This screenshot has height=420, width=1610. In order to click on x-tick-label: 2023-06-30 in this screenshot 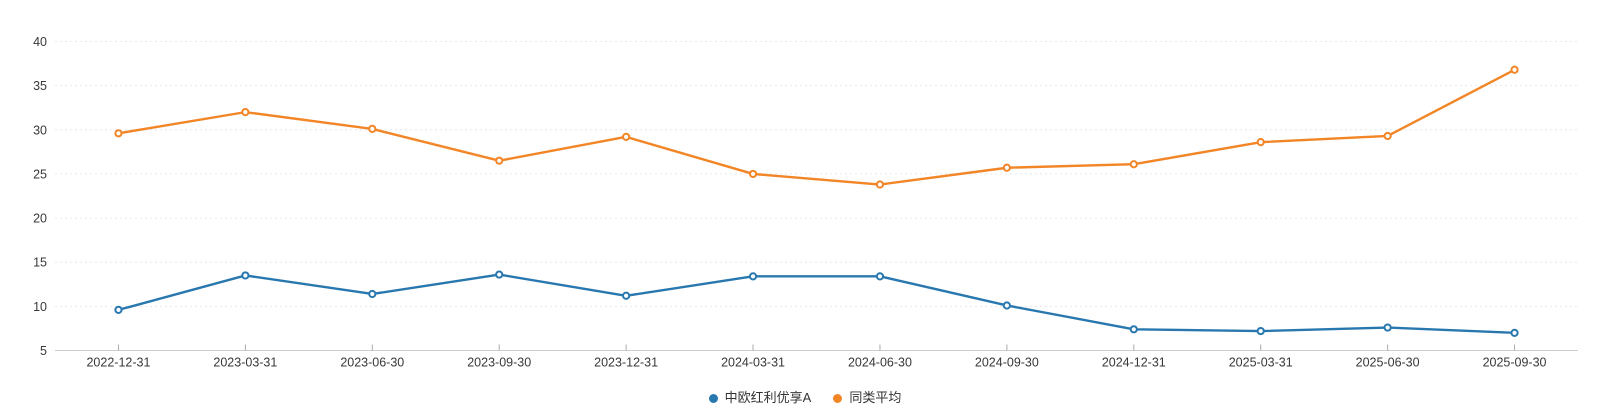, I will do `click(372, 363)`.